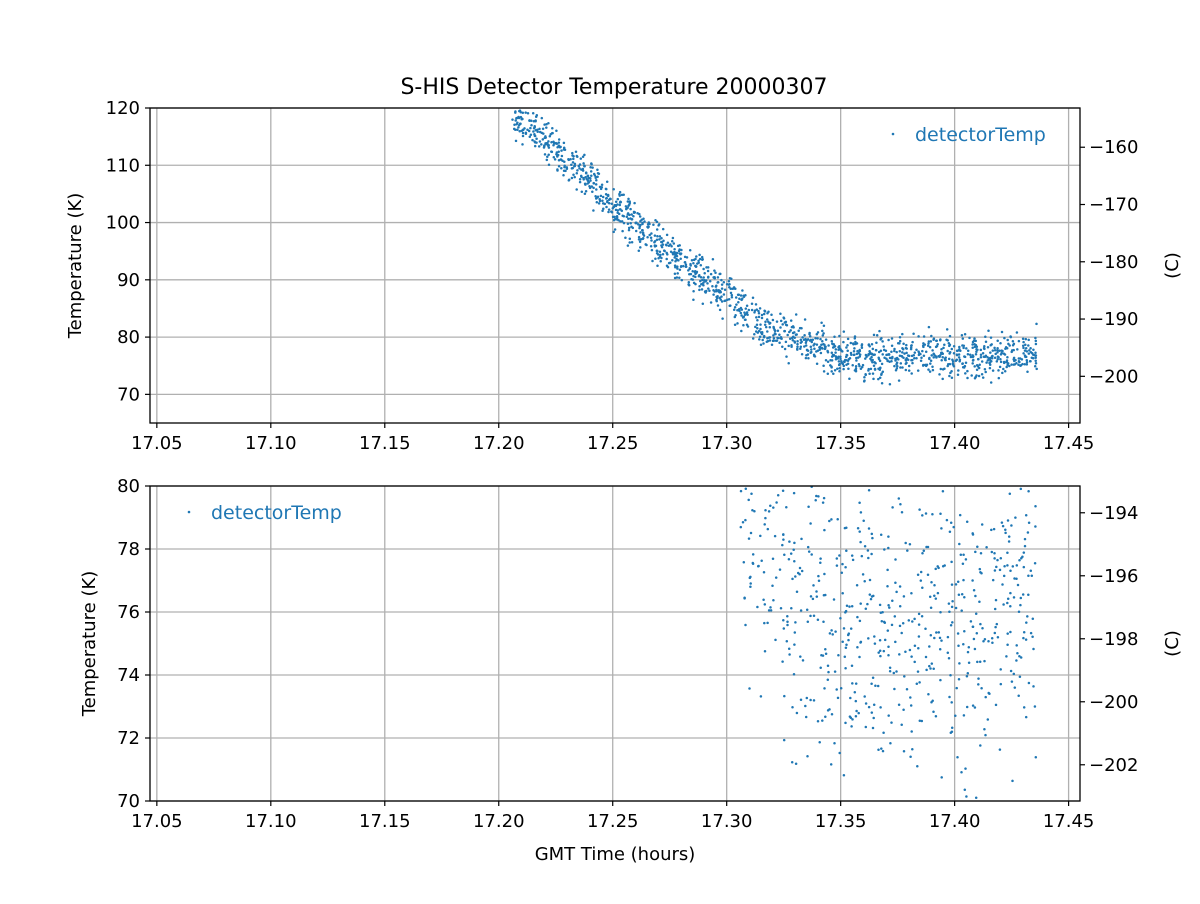  I want to click on right-y-tick-label: −200, so click(1113, 702).